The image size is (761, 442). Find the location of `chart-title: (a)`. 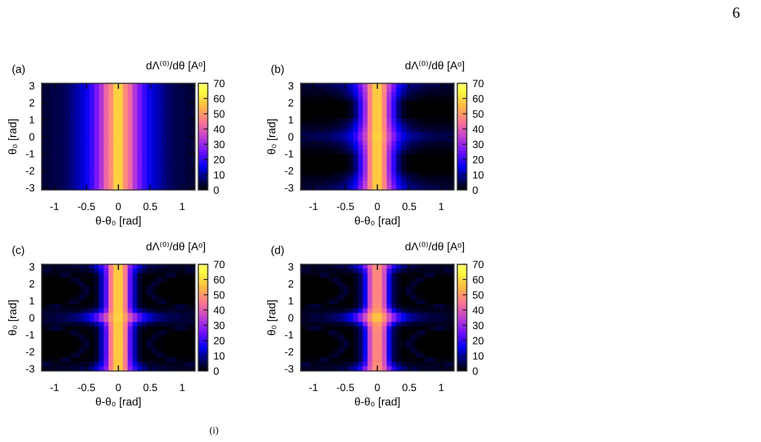

chart-title: (a) is located at coordinates (18, 70).